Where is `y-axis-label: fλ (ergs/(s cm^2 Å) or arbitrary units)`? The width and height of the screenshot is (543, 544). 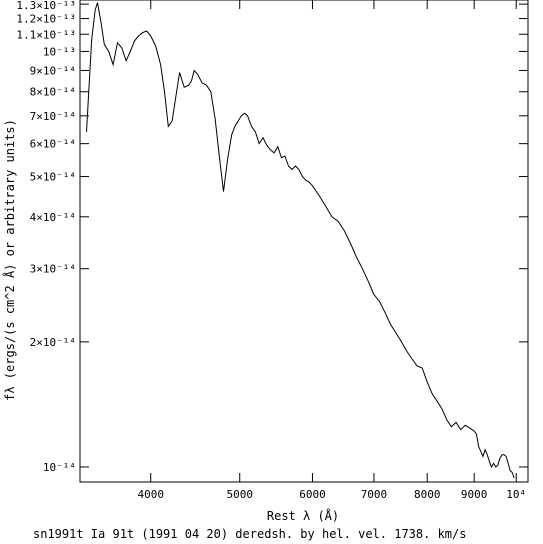
y-axis-label: fλ (ergs/(s cm^2 Å) or arbitrary units) is located at coordinates (9, 260).